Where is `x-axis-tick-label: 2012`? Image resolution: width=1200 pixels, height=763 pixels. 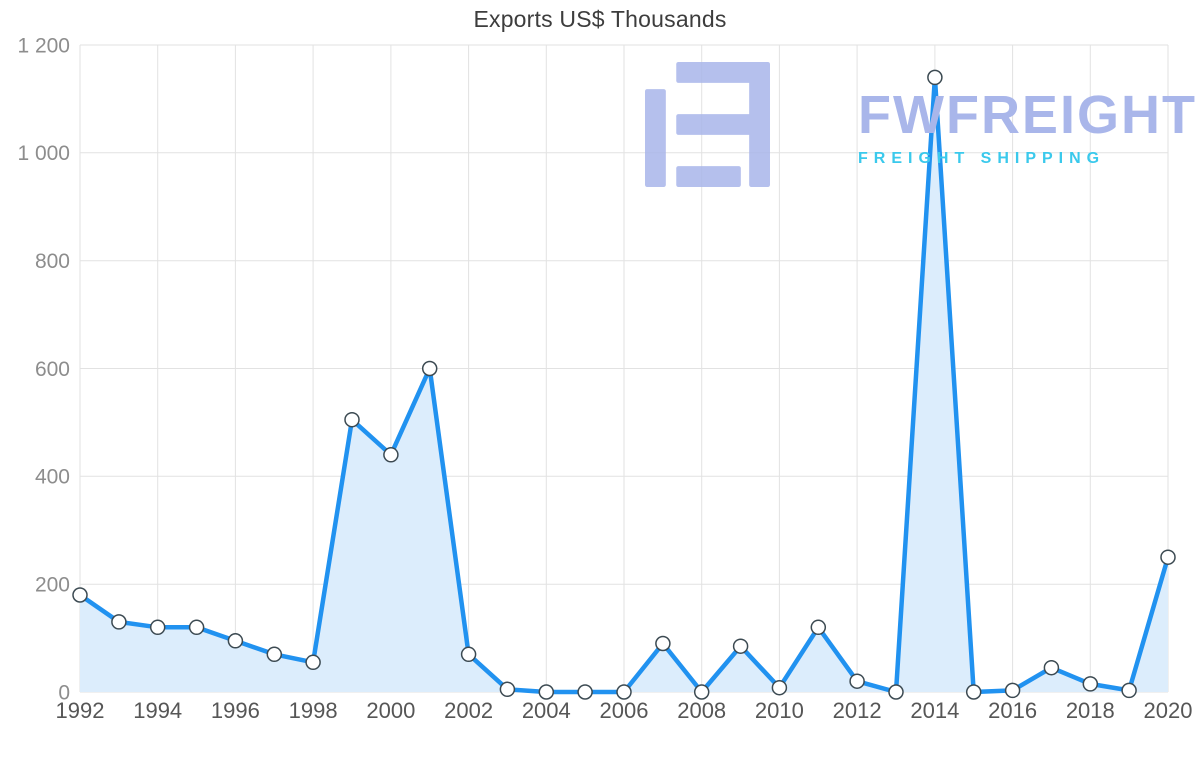
x-axis-tick-label: 2012 is located at coordinates (857, 710).